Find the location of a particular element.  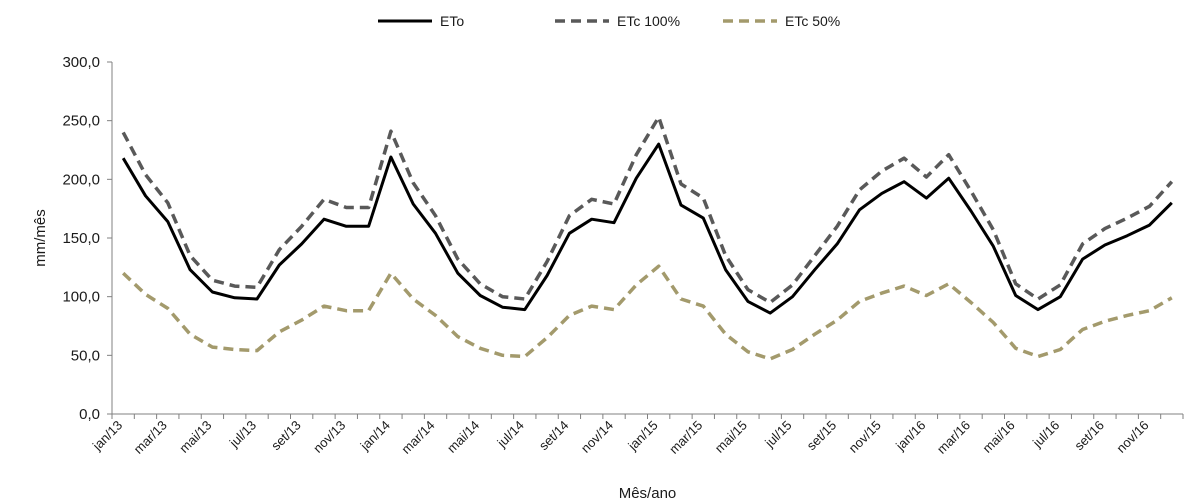

y-tick-label: 0,0 is located at coordinates (89, 414).